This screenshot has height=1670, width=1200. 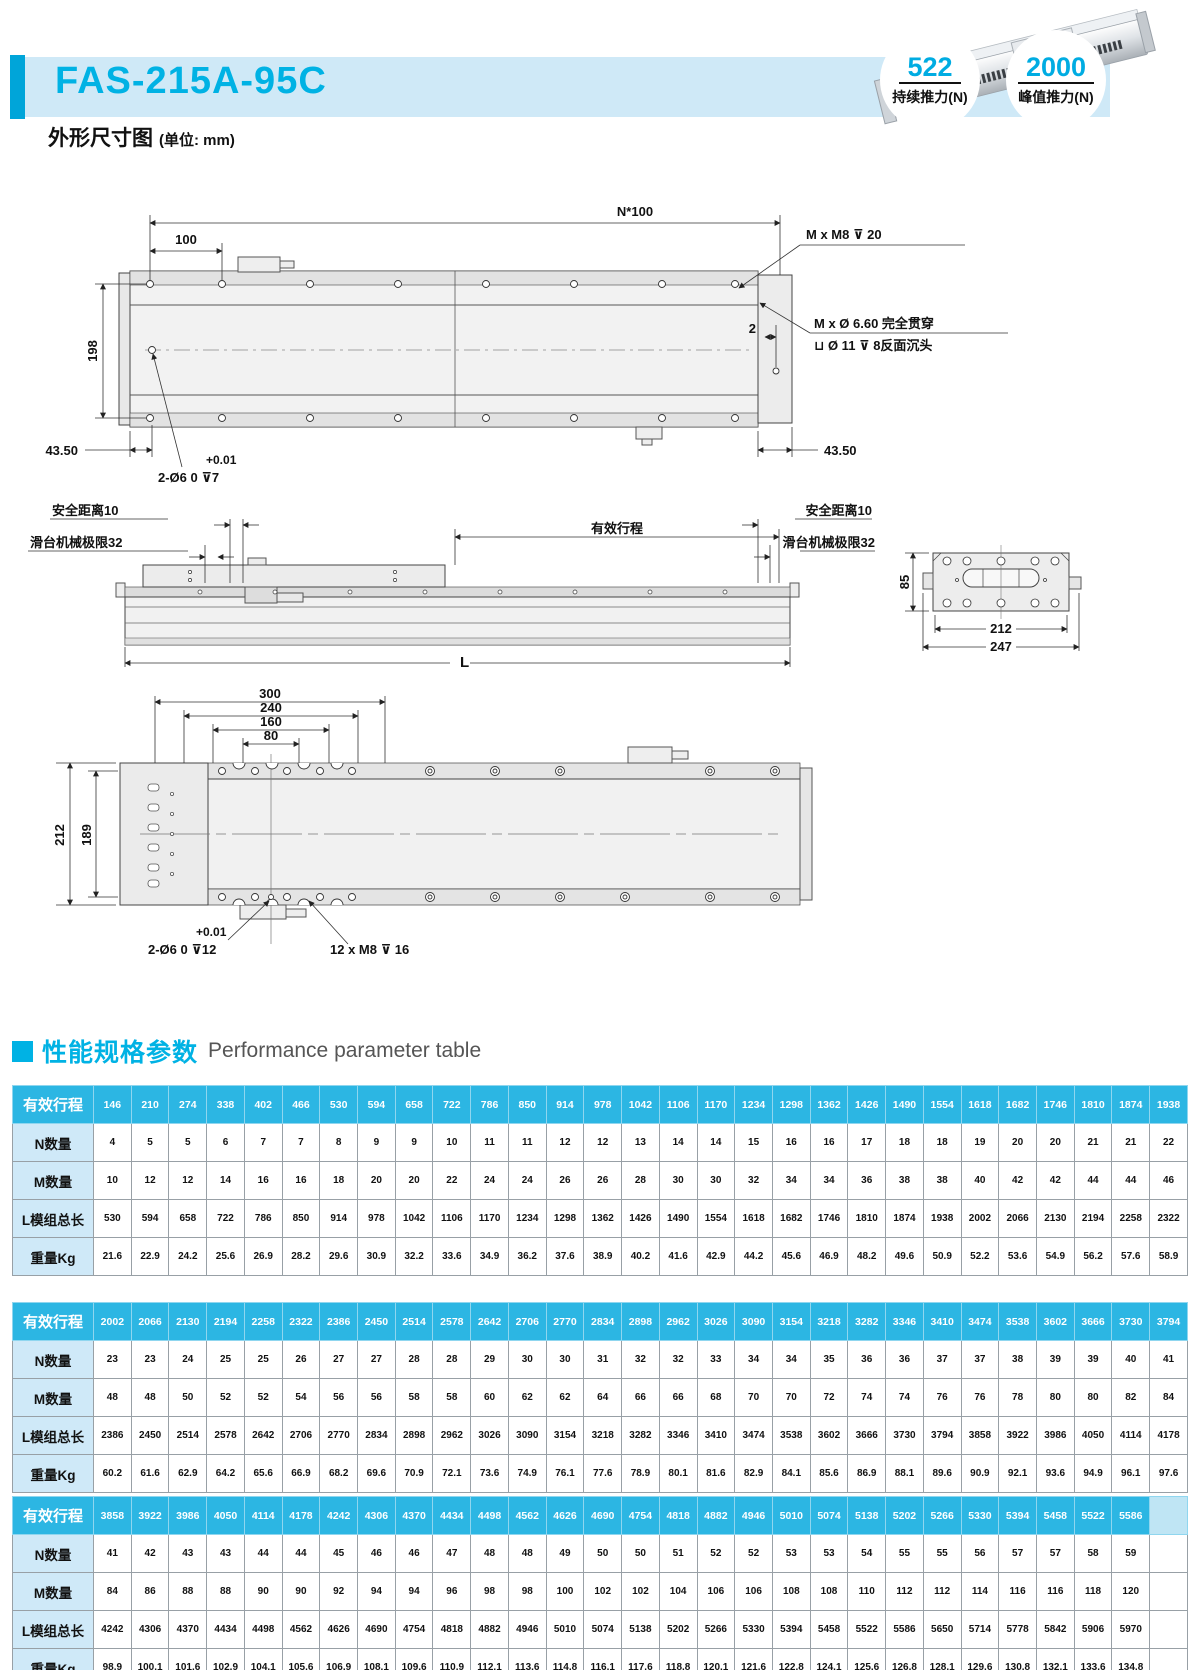 I want to click on cell-n-2: 43, so click(x=188, y=1553).